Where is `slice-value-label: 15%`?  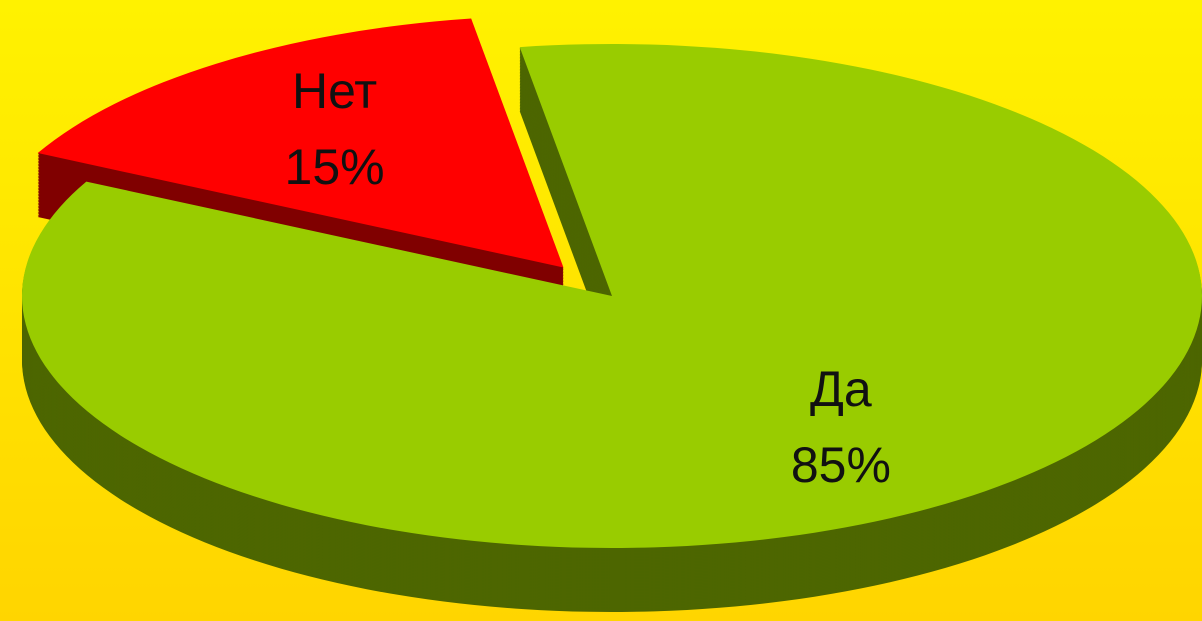
slice-value-label: 15% is located at coordinates (335, 167).